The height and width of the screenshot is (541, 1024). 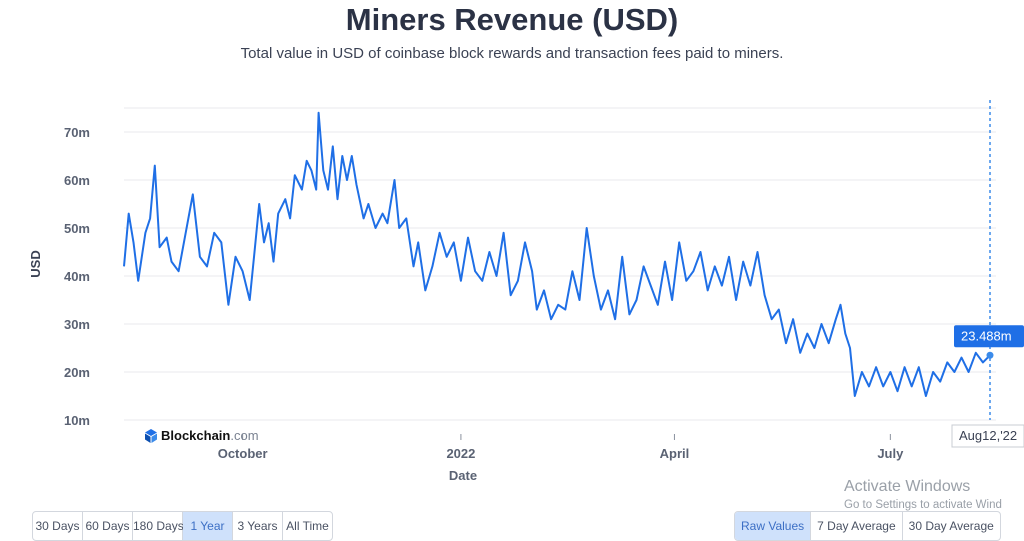 What do you see at coordinates (923, 505) in the screenshot?
I see `watermark-subtitle: Go to Settings to activate Wind` at bounding box center [923, 505].